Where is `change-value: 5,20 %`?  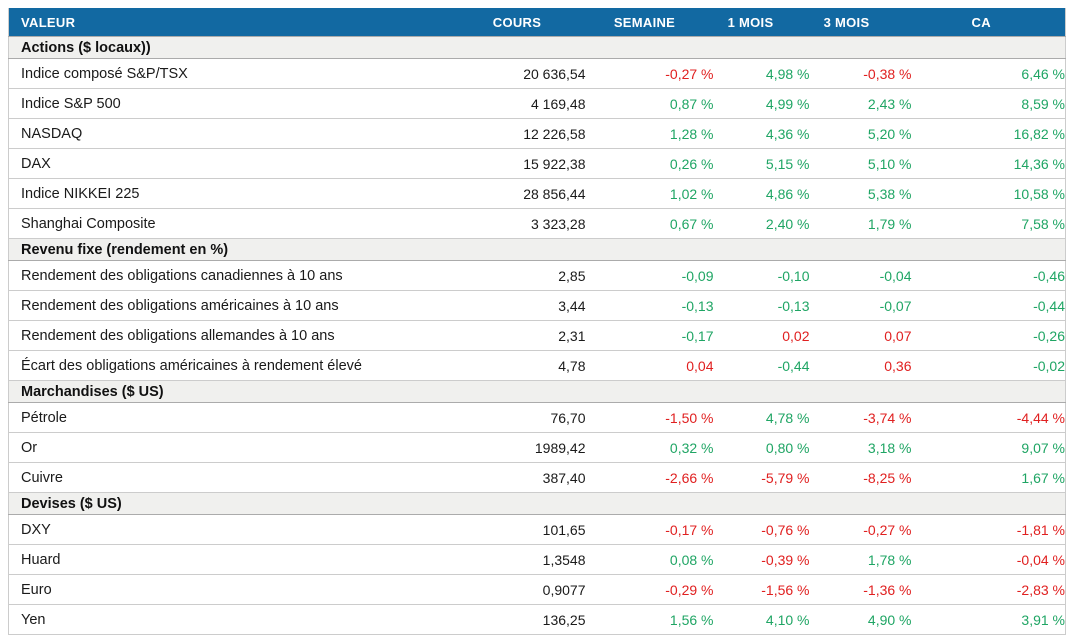
change-value: 5,20 % is located at coordinates (860, 133).